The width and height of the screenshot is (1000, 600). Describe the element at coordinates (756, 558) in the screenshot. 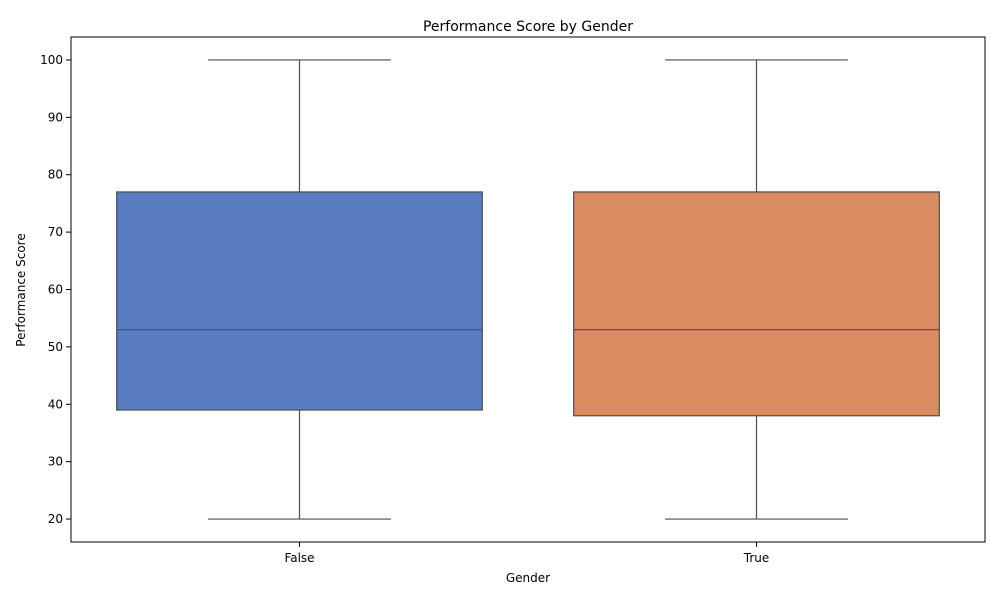

I see `x-tick-label: True` at that location.